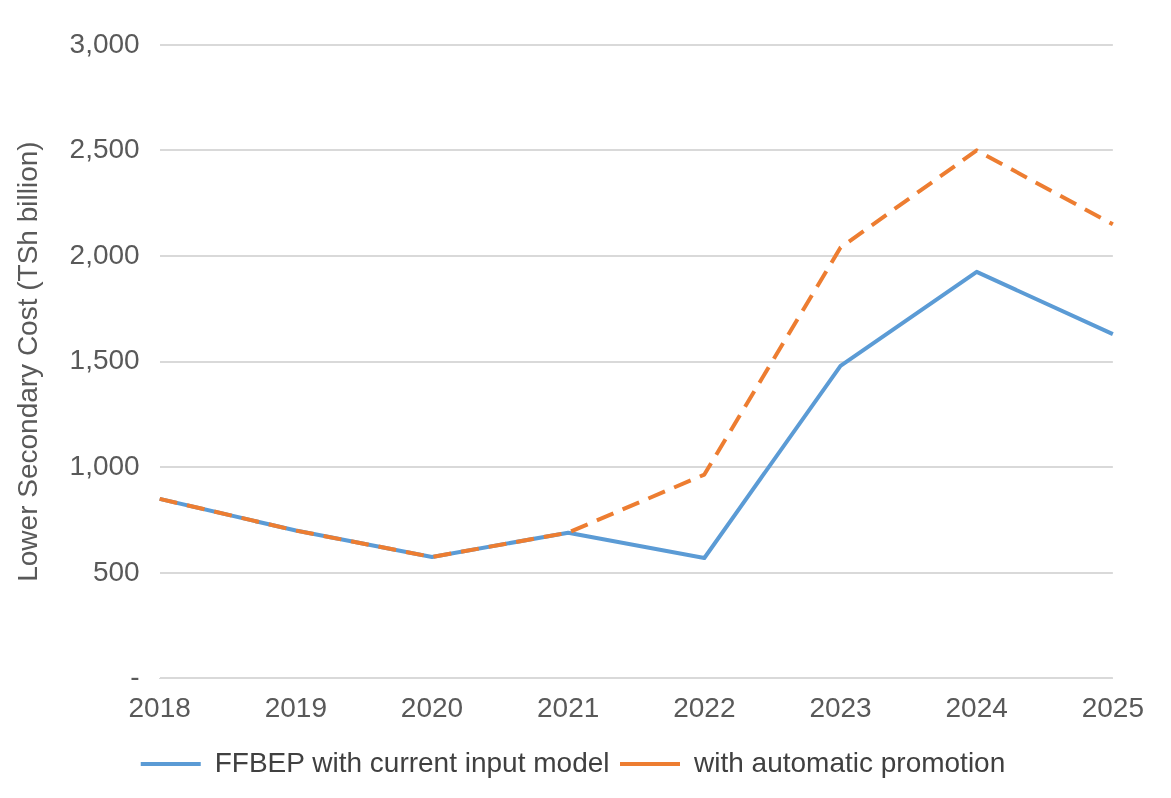 This screenshot has width=1171, height=798. Describe the element at coordinates (104, 43) in the screenshot. I see `y-tick-label: 3,000` at that location.